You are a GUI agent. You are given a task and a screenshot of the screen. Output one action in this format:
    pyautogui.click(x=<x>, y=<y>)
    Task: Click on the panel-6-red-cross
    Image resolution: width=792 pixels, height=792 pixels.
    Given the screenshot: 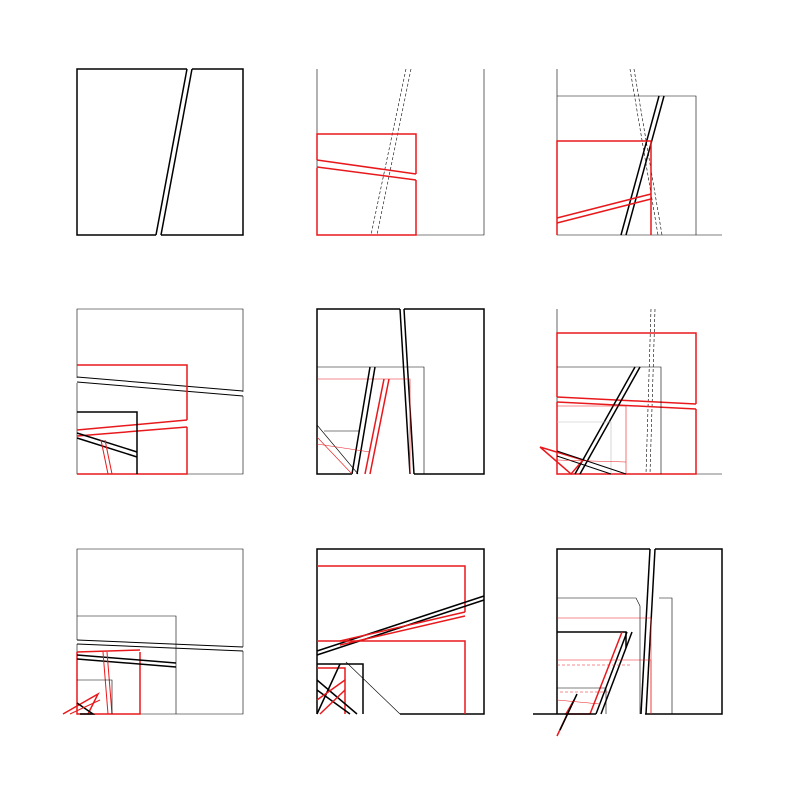 What is the action you would take?
    pyautogui.click(x=591, y=461)
    